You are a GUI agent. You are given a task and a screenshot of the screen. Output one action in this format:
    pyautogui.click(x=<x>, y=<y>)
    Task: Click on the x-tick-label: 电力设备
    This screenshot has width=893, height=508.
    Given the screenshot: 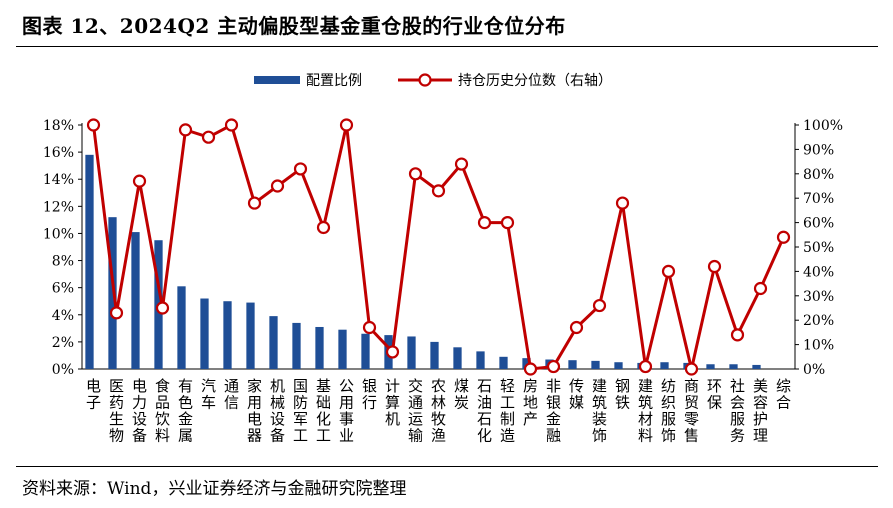 What is the action you would take?
    pyautogui.click(x=139, y=411)
    